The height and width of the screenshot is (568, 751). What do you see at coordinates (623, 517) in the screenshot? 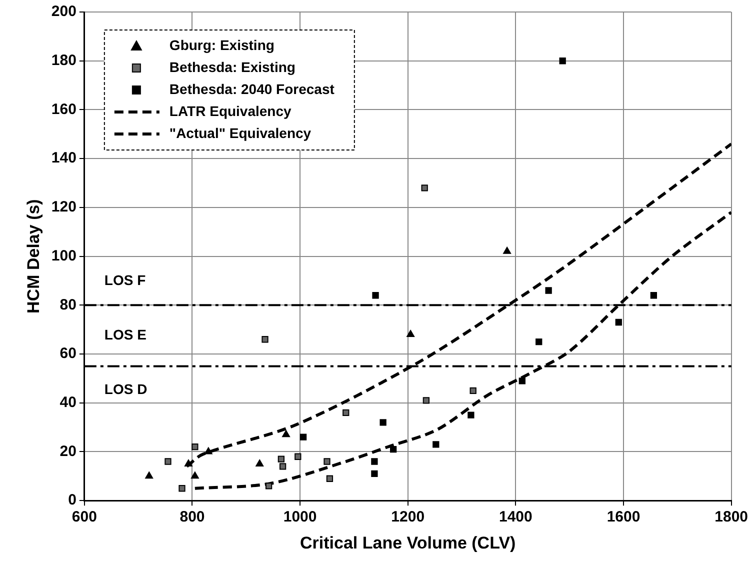
I see `x-tick-label: 1600` at bounding box center [623, 517].